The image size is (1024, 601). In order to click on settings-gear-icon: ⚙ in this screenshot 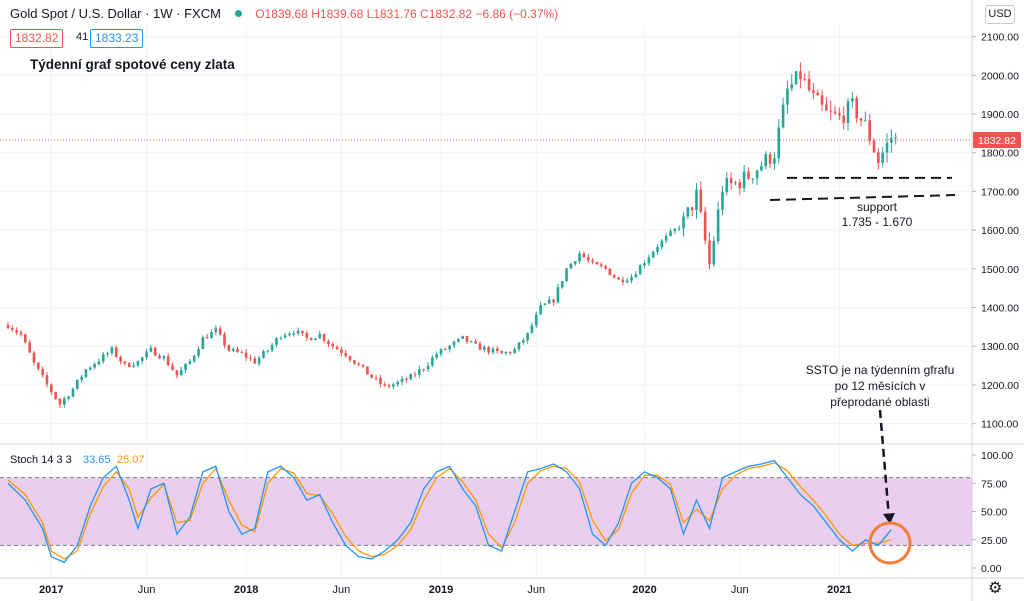, I will do `click(995, 588)`.